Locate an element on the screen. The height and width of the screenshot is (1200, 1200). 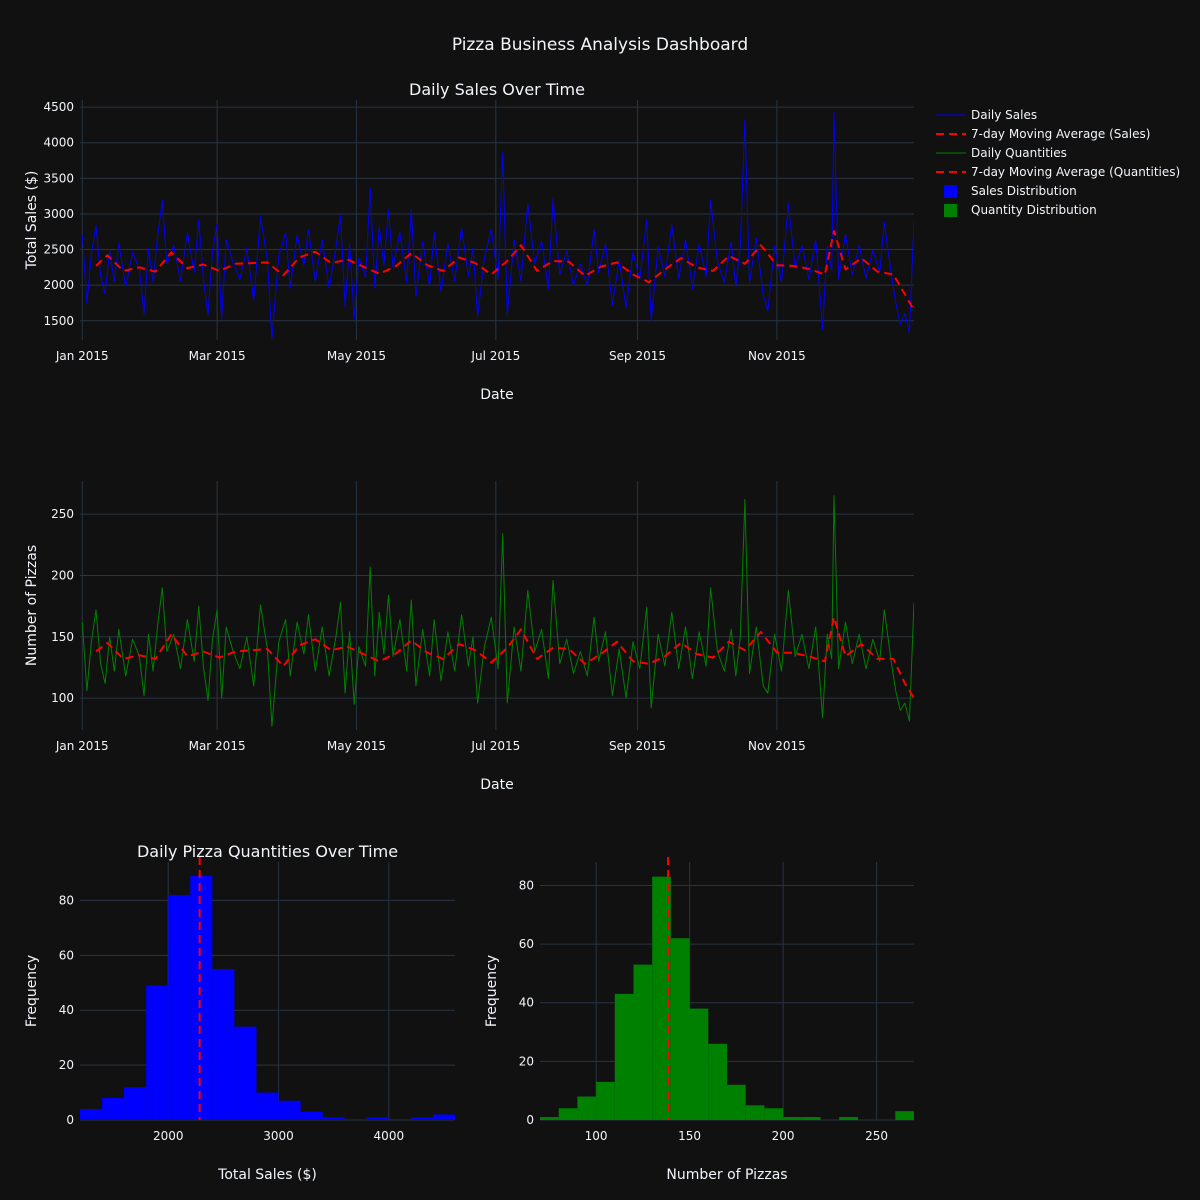
x-axis-title: Date is located at coordinates (496, 785).